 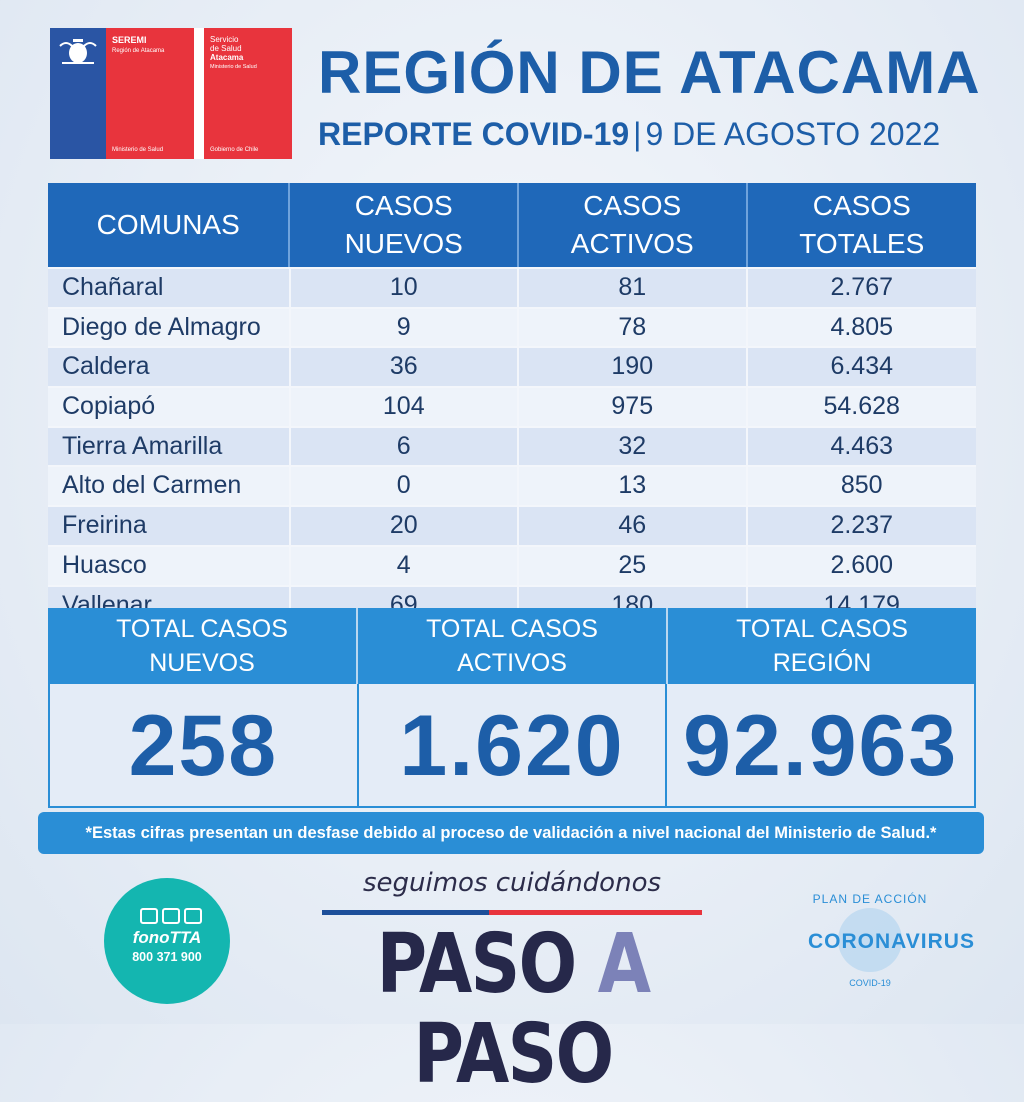 I want to click on cell-nuevos: 10, so click(x=403, y=288).